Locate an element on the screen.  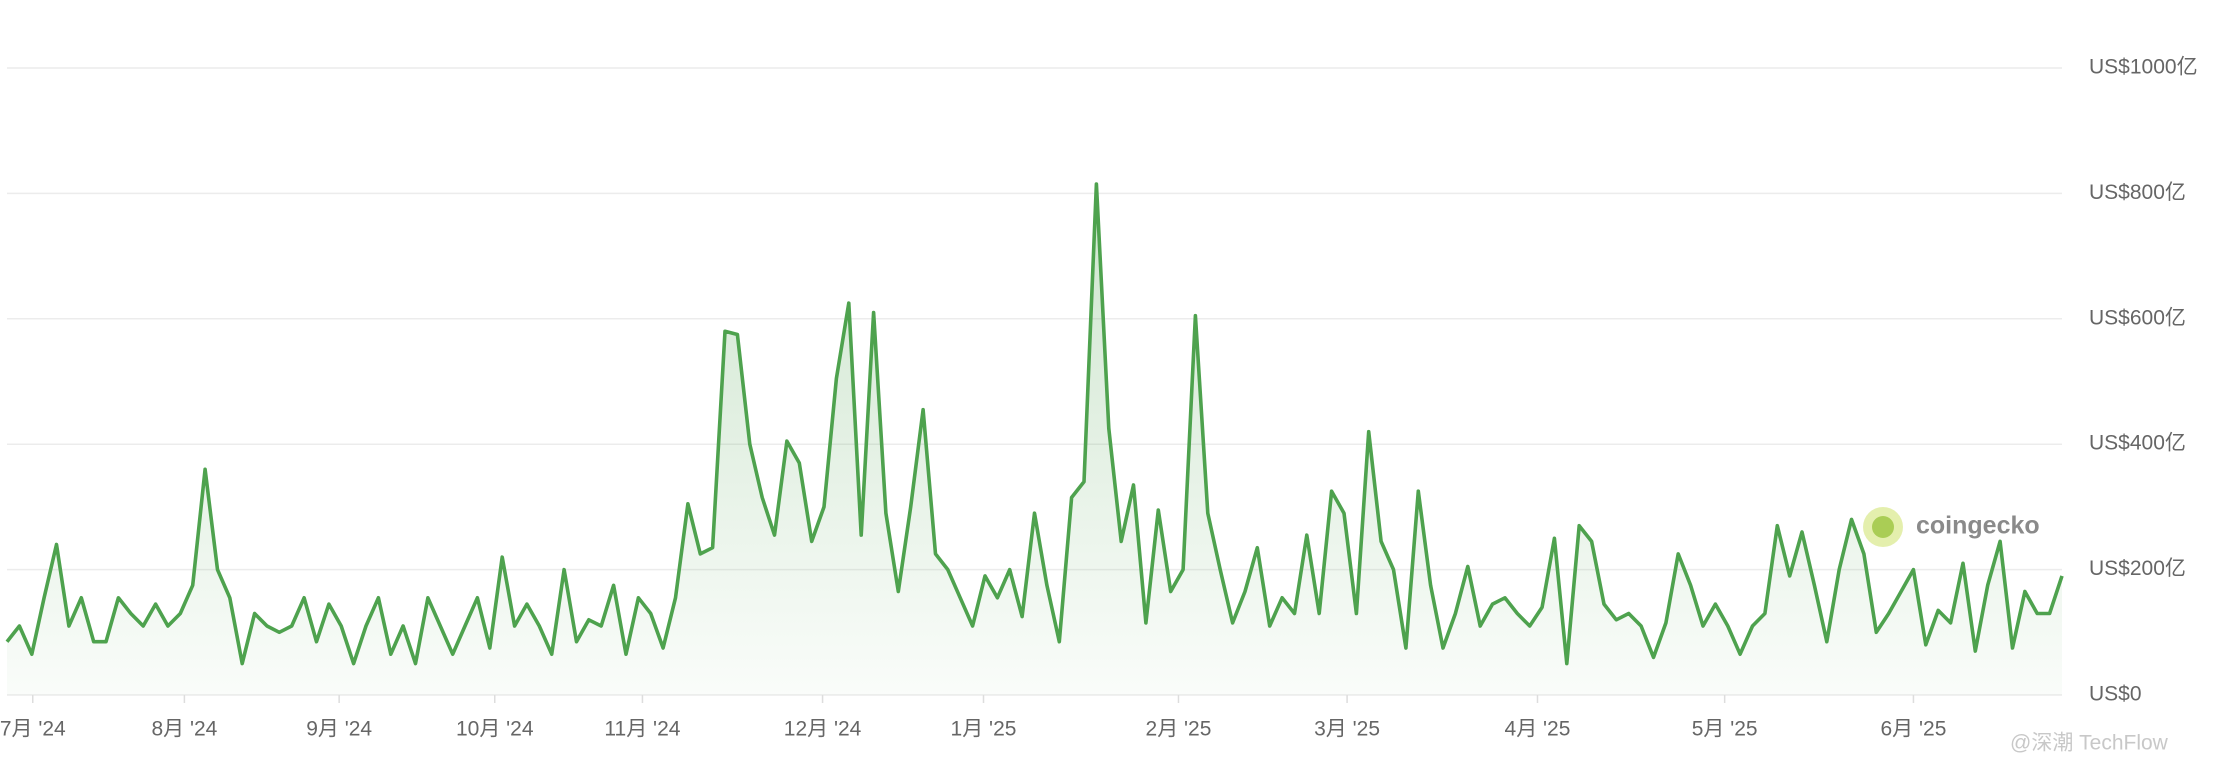
y-tick-label: US$200亿 is located at coordinates (2137, 568).